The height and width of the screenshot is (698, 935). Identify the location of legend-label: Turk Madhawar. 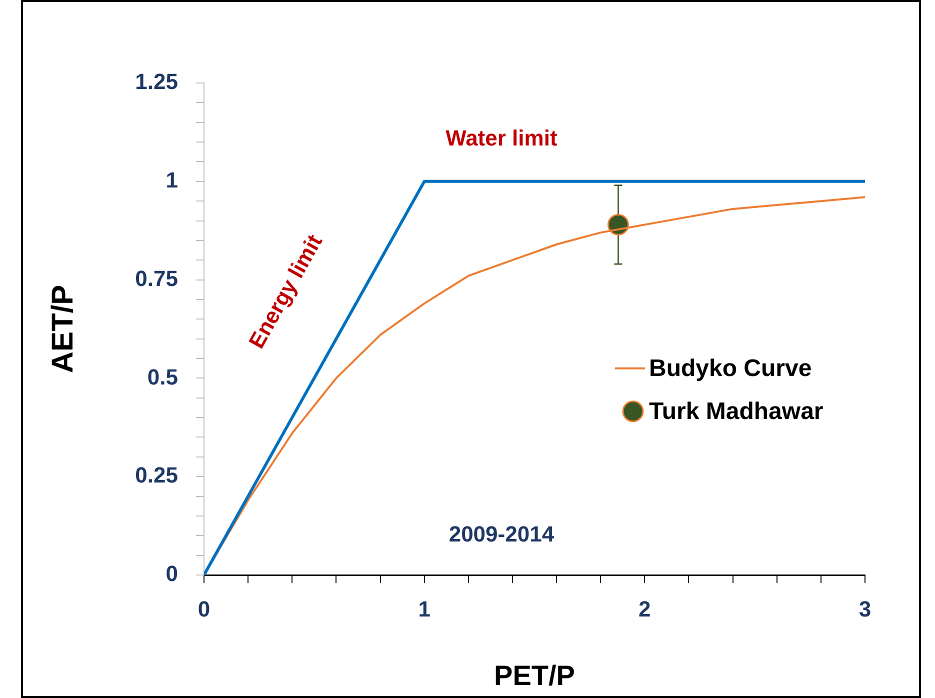
(736, 411).